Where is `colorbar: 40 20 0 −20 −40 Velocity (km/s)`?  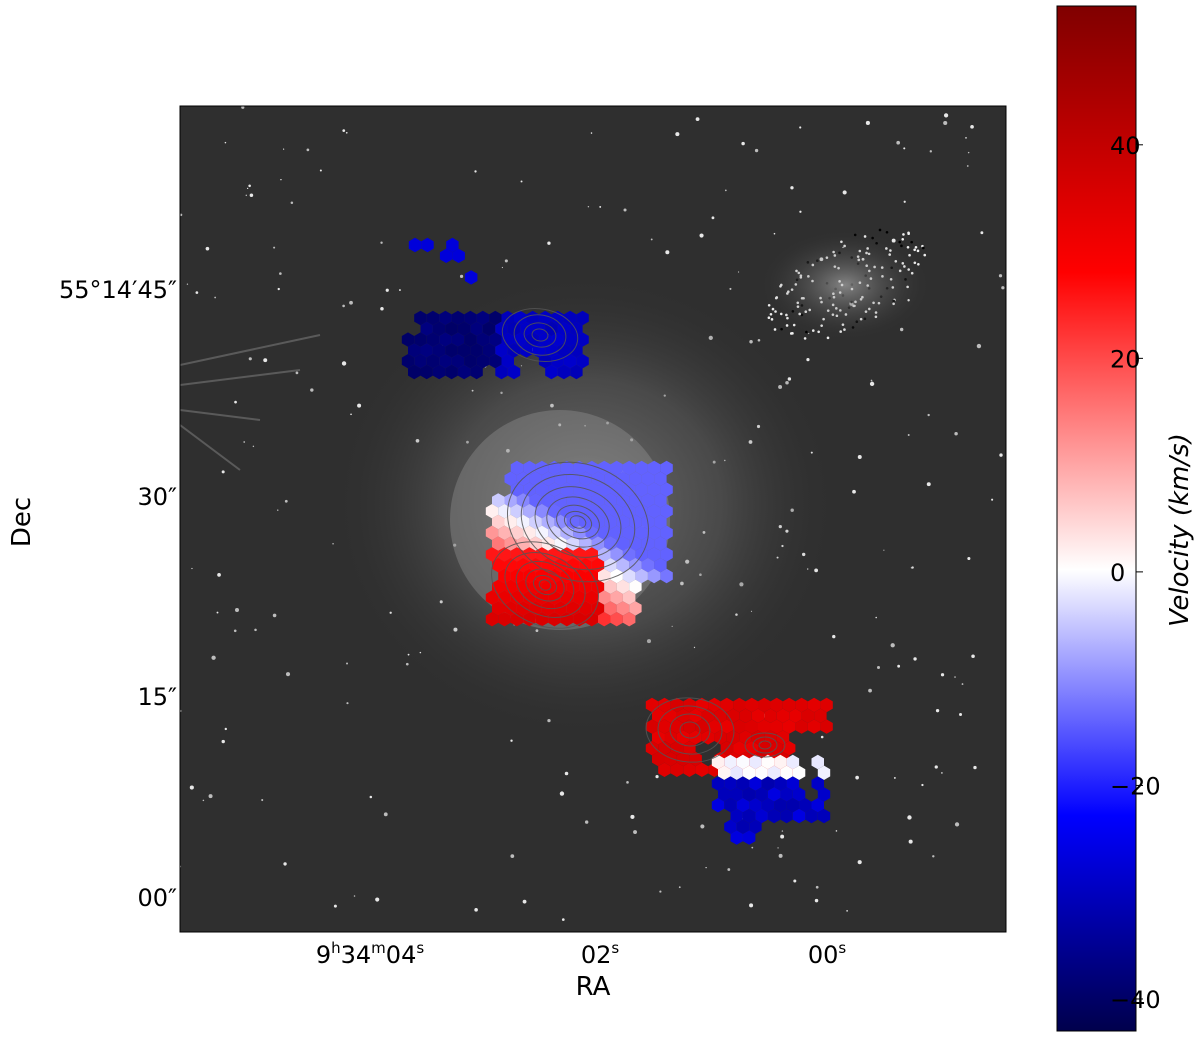 colorbar: 40 20 0 −20 −40 Velocity (km/s) is located at coordinates (1125, 518).